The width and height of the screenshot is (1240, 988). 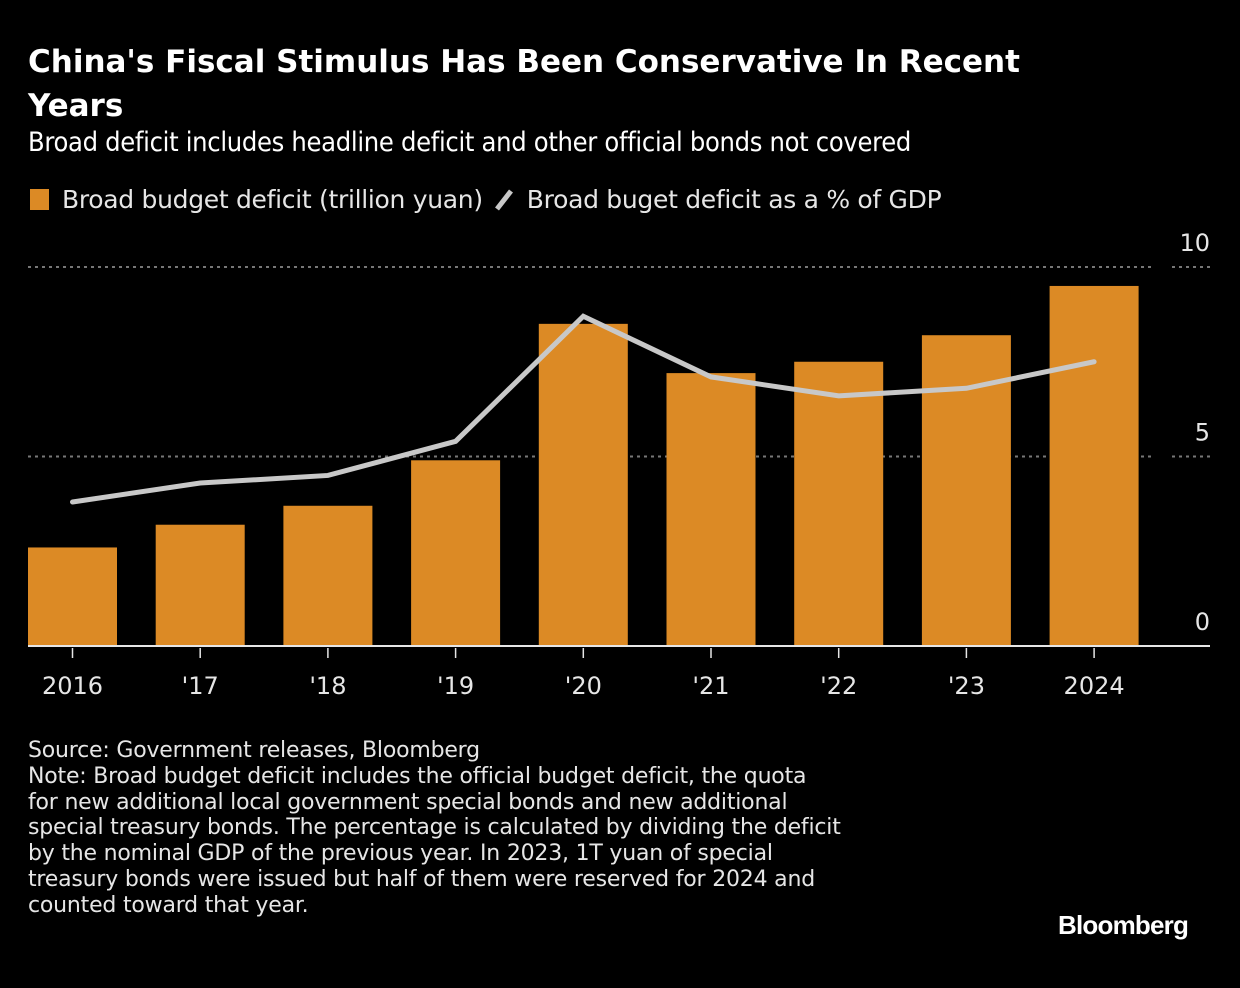 I want to click on x-tick-label: '17, so click(x=200, y=686).